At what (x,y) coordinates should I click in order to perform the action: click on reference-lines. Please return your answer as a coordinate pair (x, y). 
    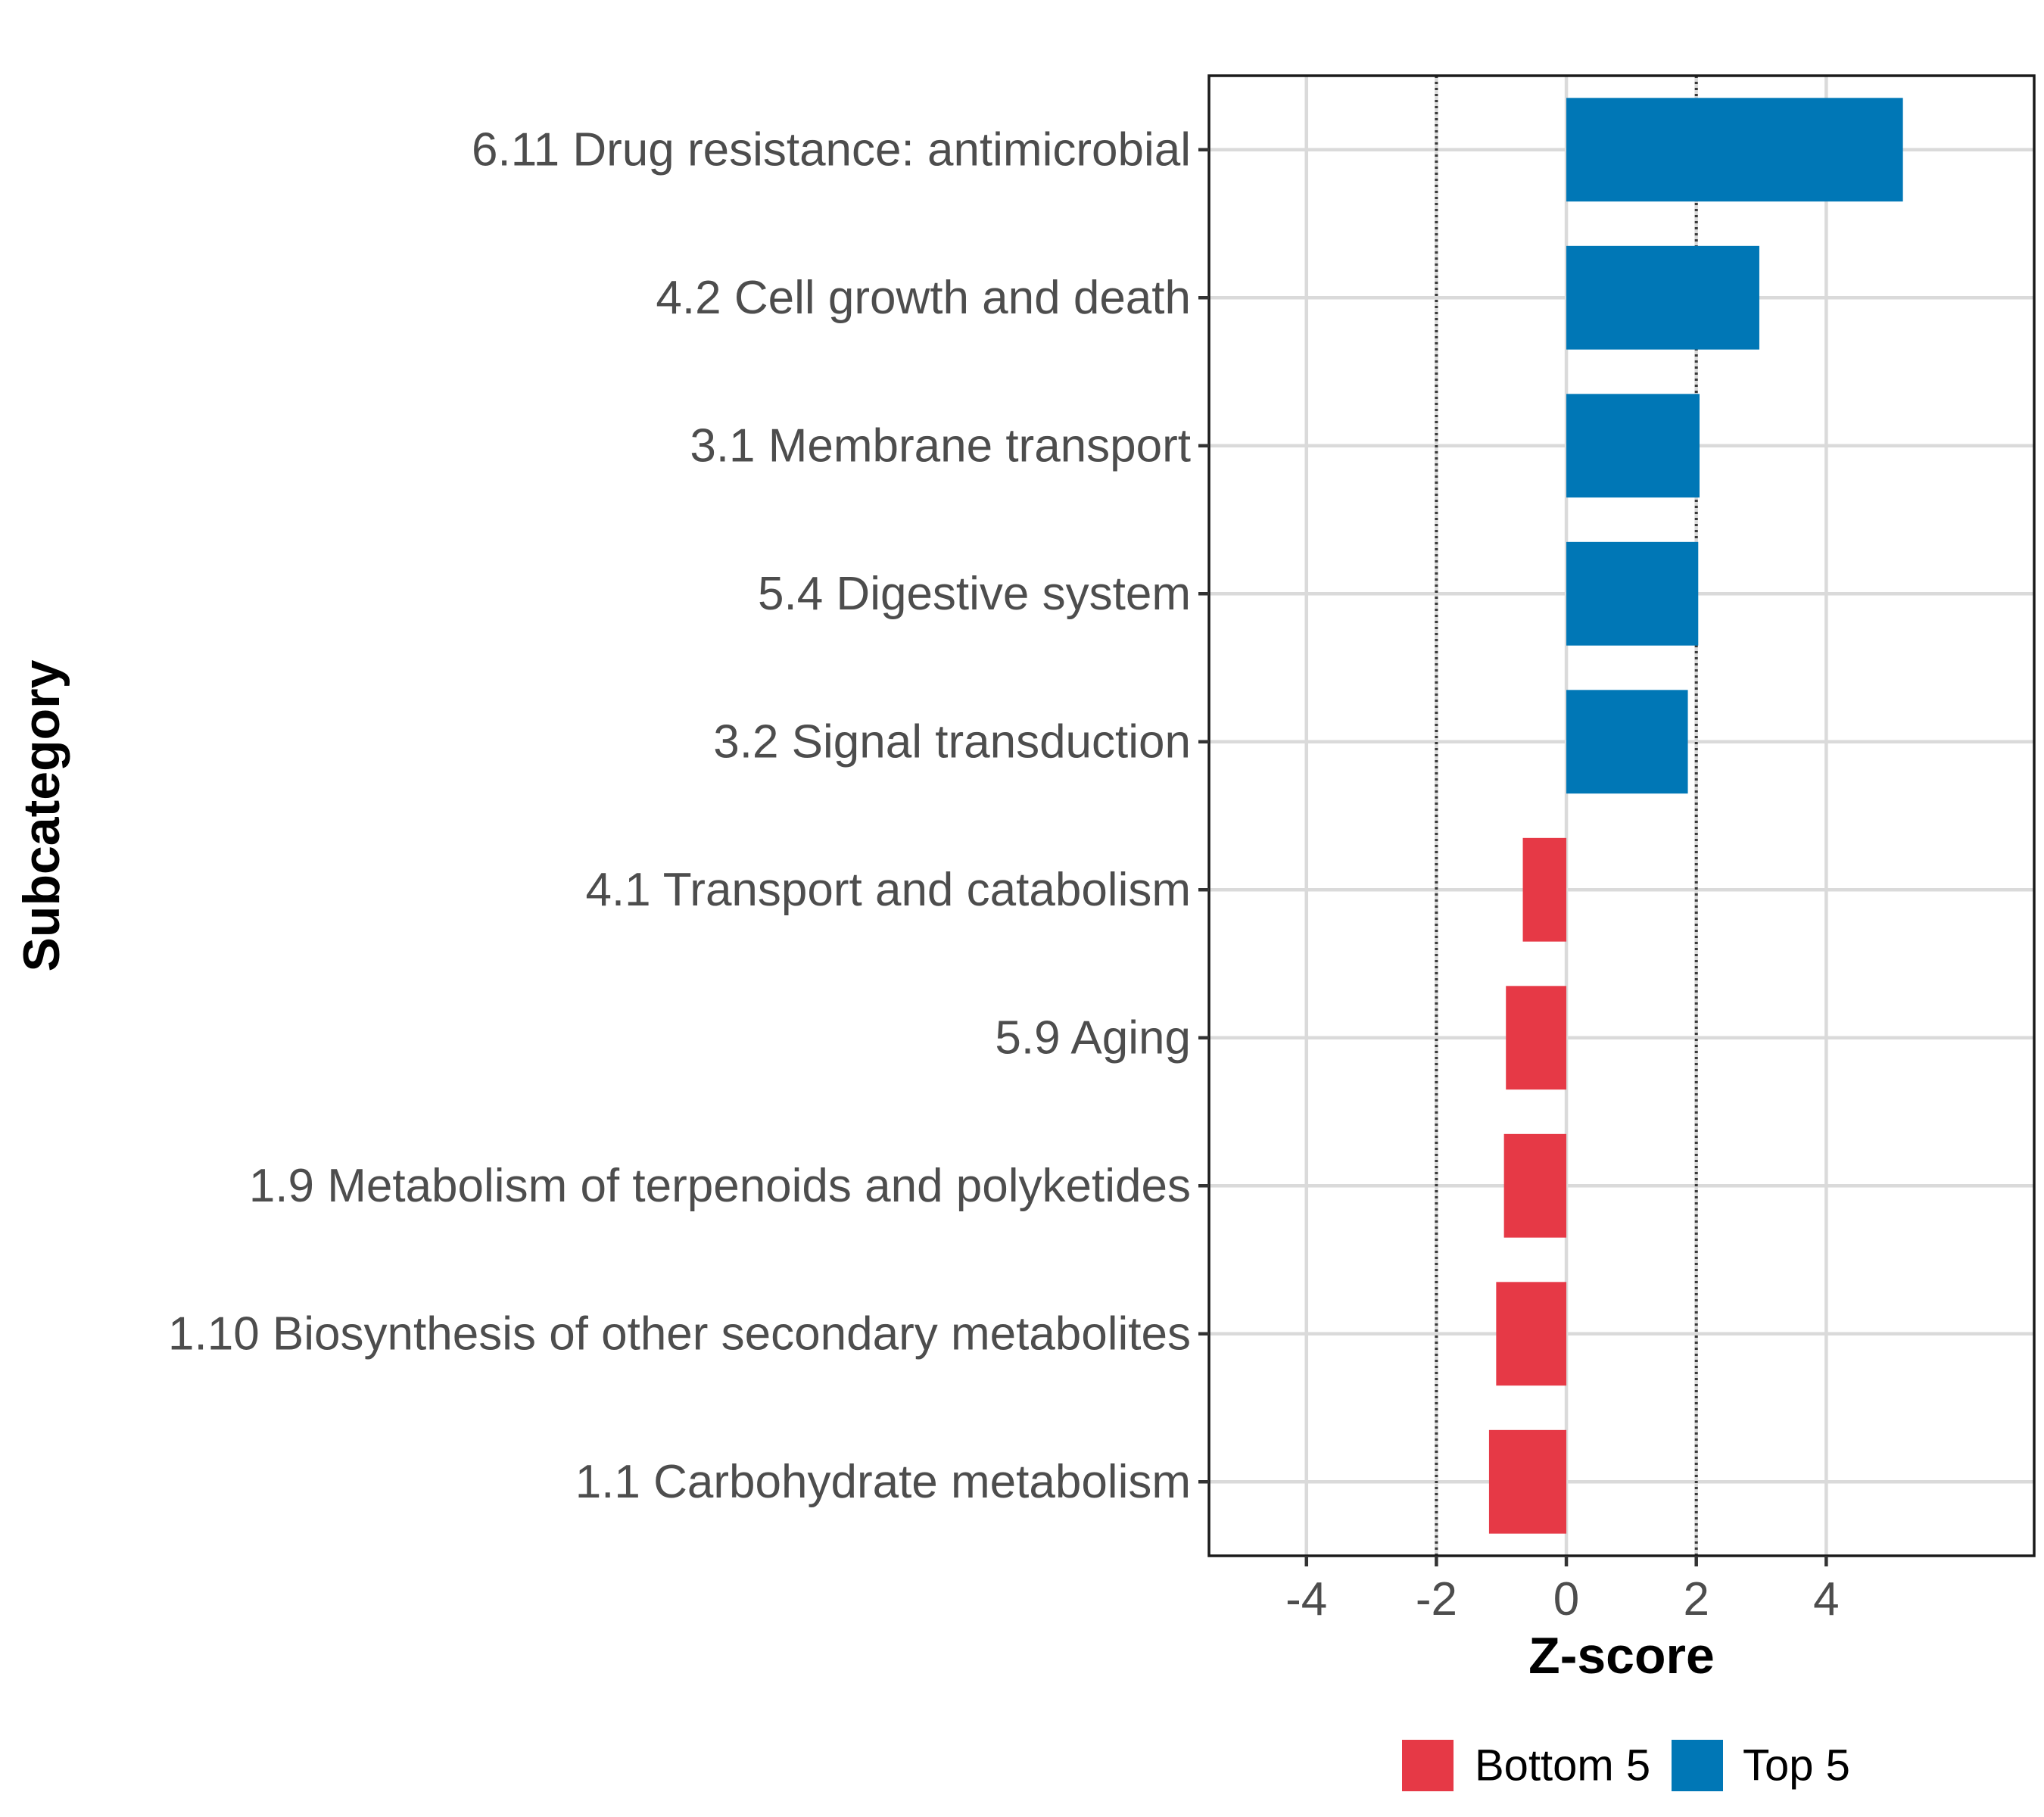
    Looking at the image, I should click on (1566, 816).